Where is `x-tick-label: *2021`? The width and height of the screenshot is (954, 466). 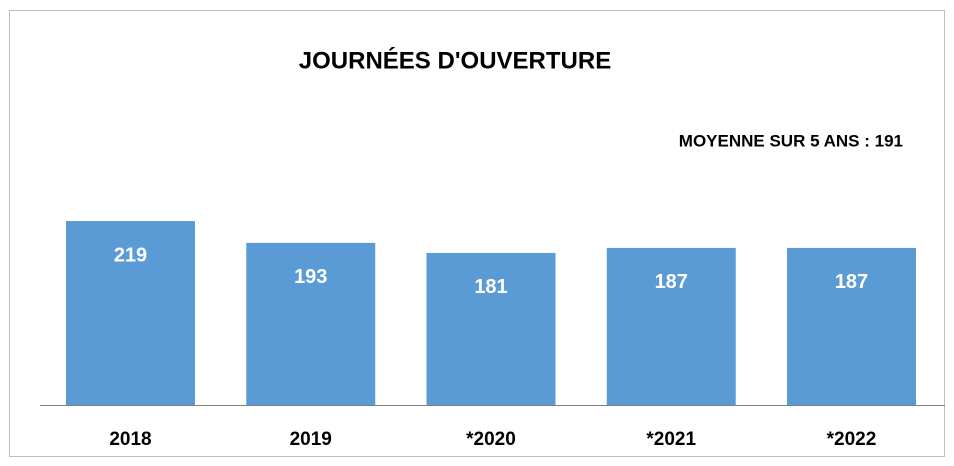 x-tick-label: *2021 is located at coordinates (671, 439).